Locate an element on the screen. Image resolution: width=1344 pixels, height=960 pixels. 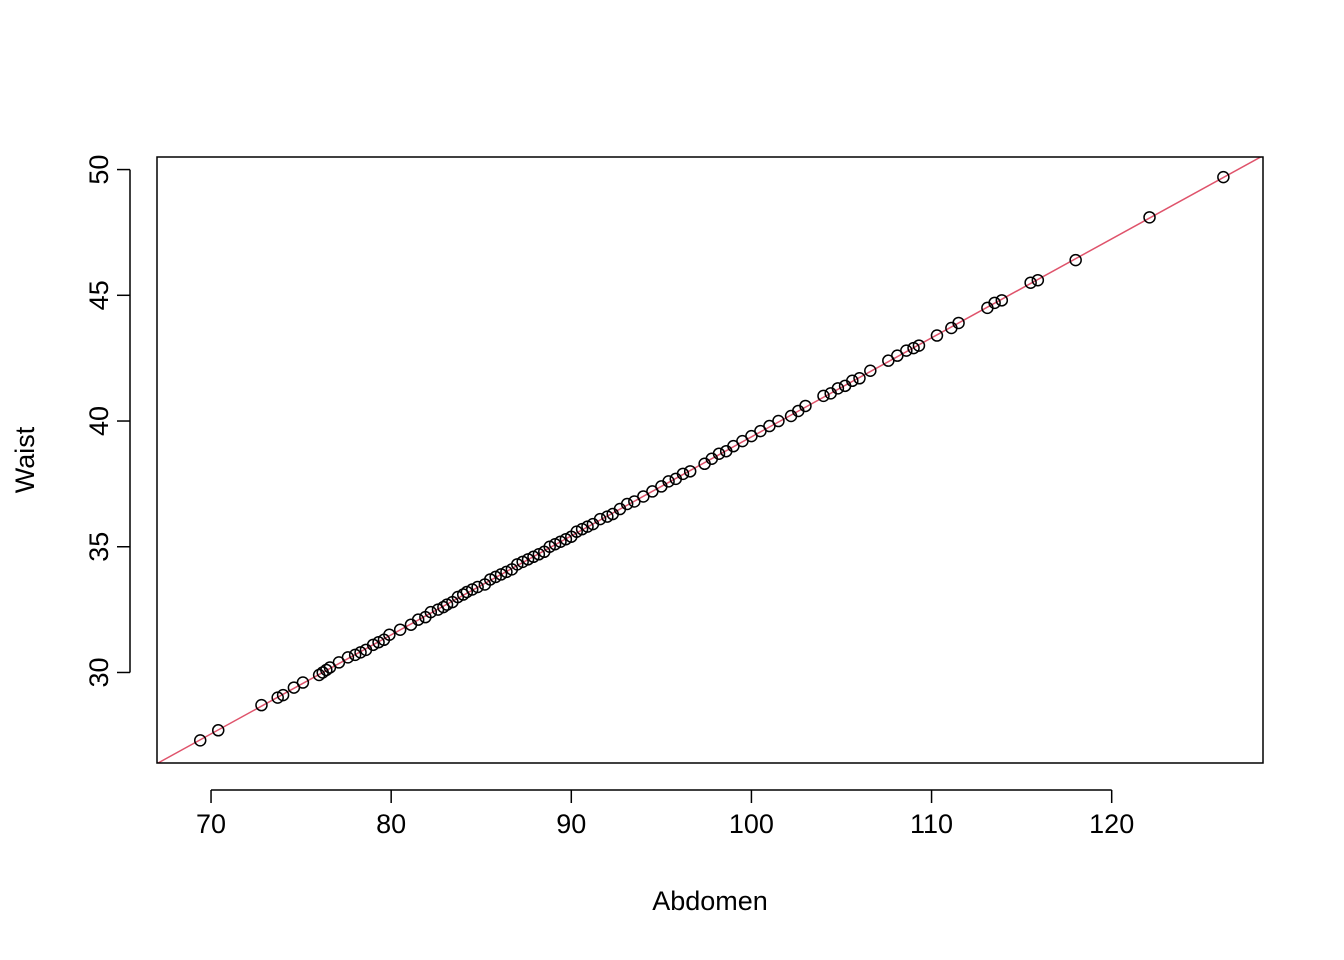
y-axis: 30 35 40 45 50 is located at coordinates (107, 421).